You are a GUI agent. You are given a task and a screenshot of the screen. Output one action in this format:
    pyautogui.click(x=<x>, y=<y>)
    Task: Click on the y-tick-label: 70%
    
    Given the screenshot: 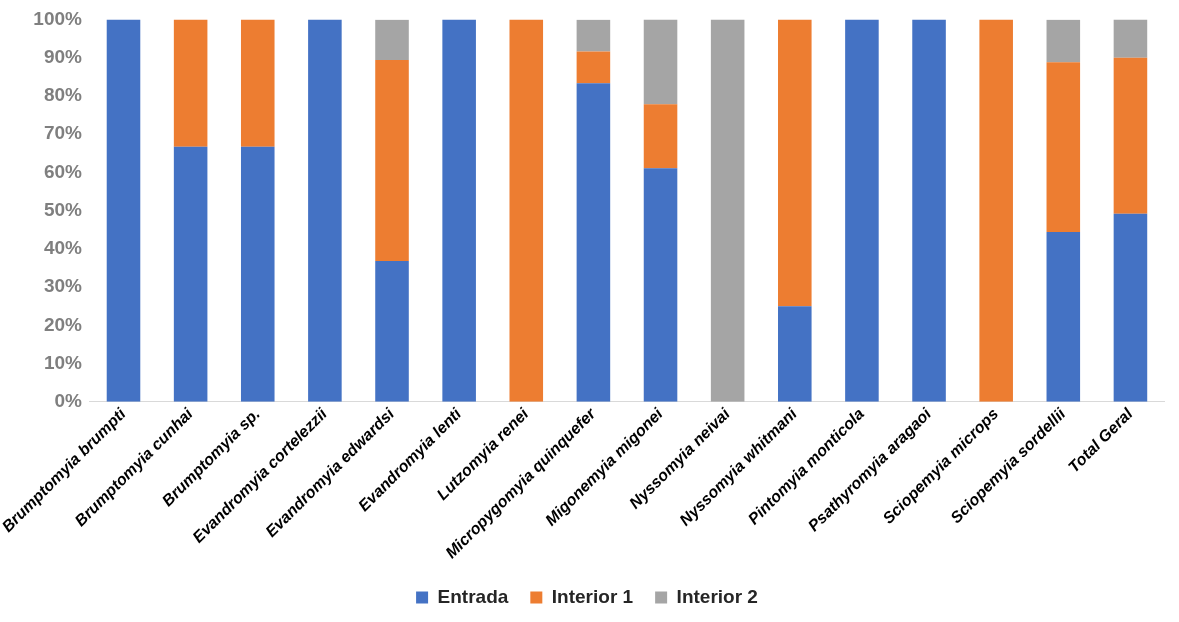 What is the action you would take?
    pyautogui.click(x=63, y=133)
    